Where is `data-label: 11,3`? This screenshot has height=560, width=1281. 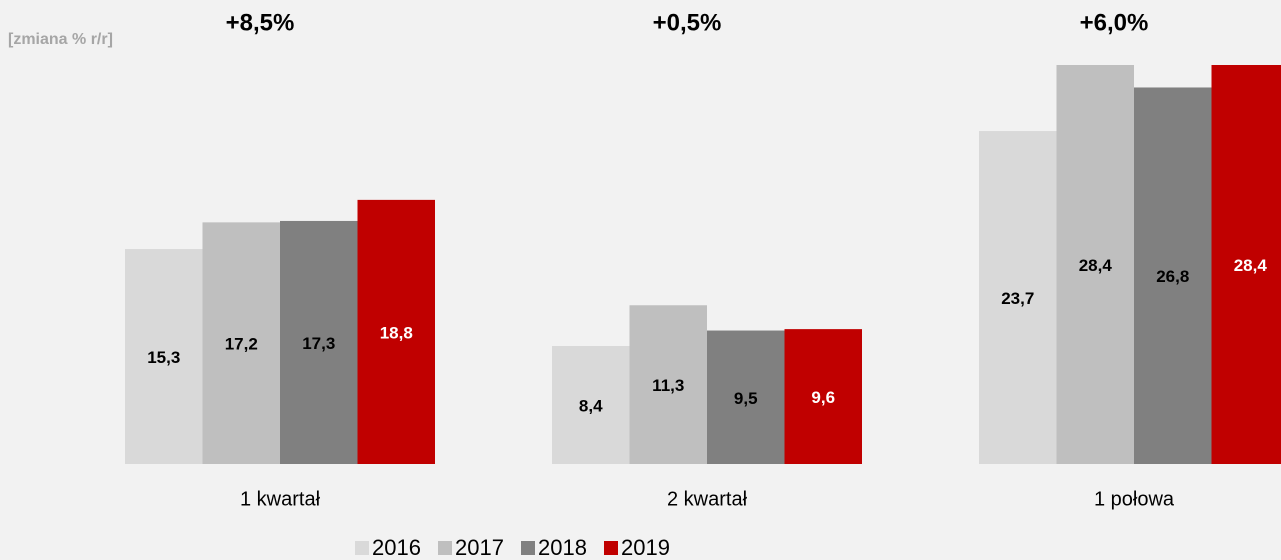 data-label: 11,3 is located at coordinates (668, 385).